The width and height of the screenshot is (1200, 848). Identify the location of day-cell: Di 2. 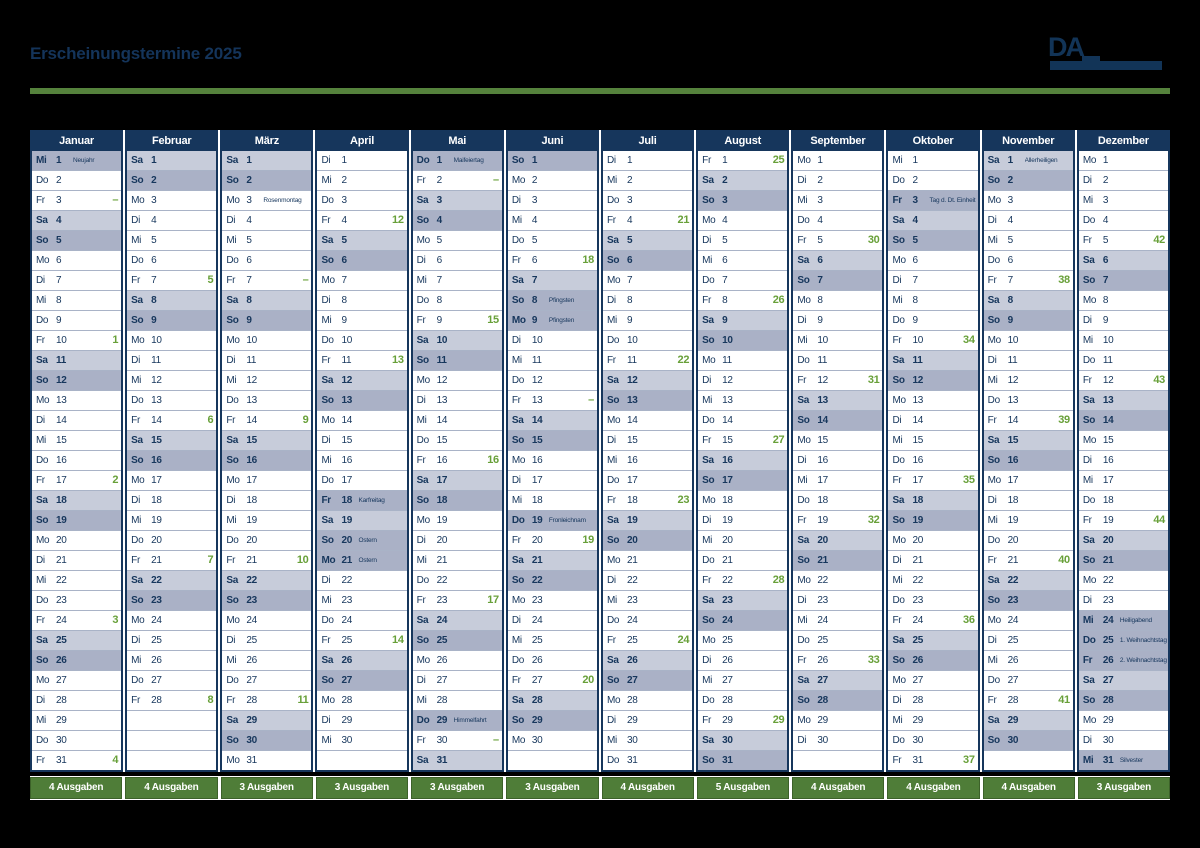
(1123, 181).